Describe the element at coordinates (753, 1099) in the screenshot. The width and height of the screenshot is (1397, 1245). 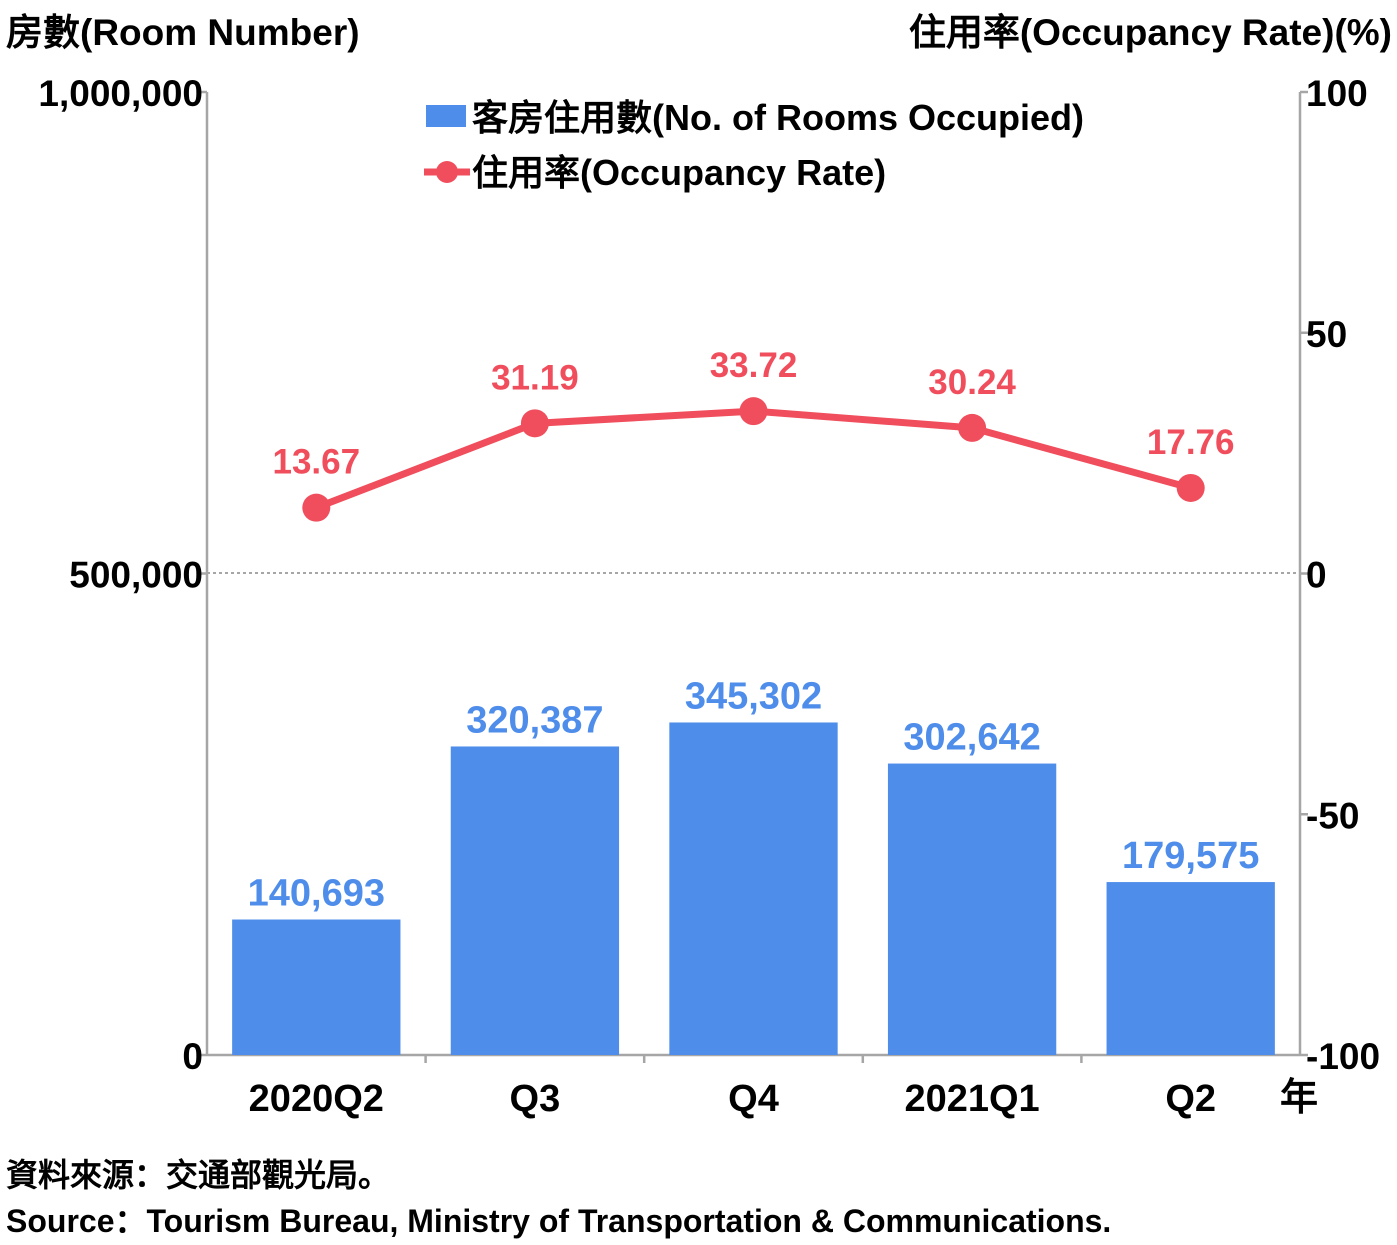
I see `x-tick-label: Q4` at that location.